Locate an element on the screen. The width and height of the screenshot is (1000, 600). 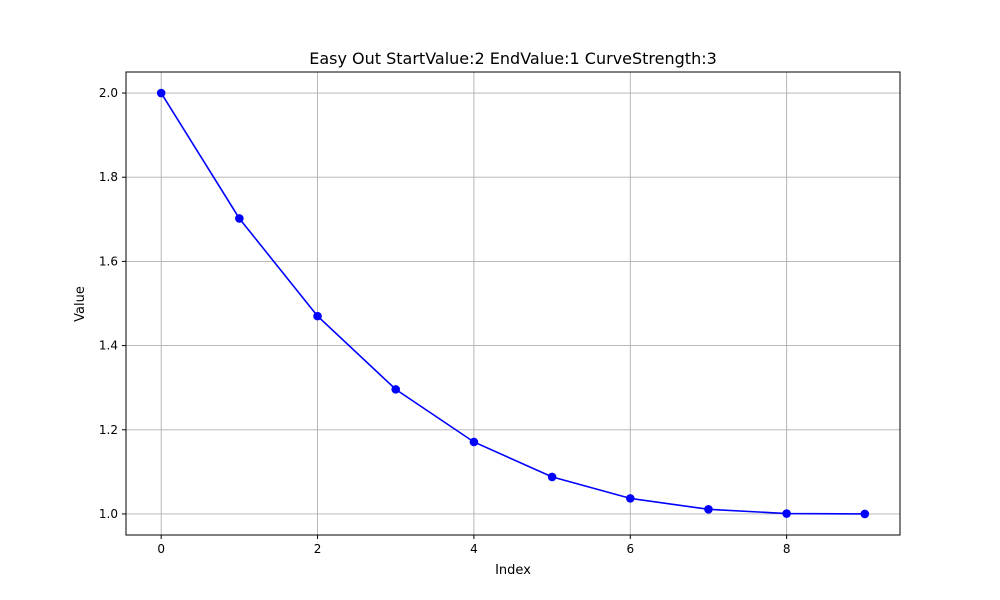
y-tick-label: 1.4 is located at coordinates (108, 346).